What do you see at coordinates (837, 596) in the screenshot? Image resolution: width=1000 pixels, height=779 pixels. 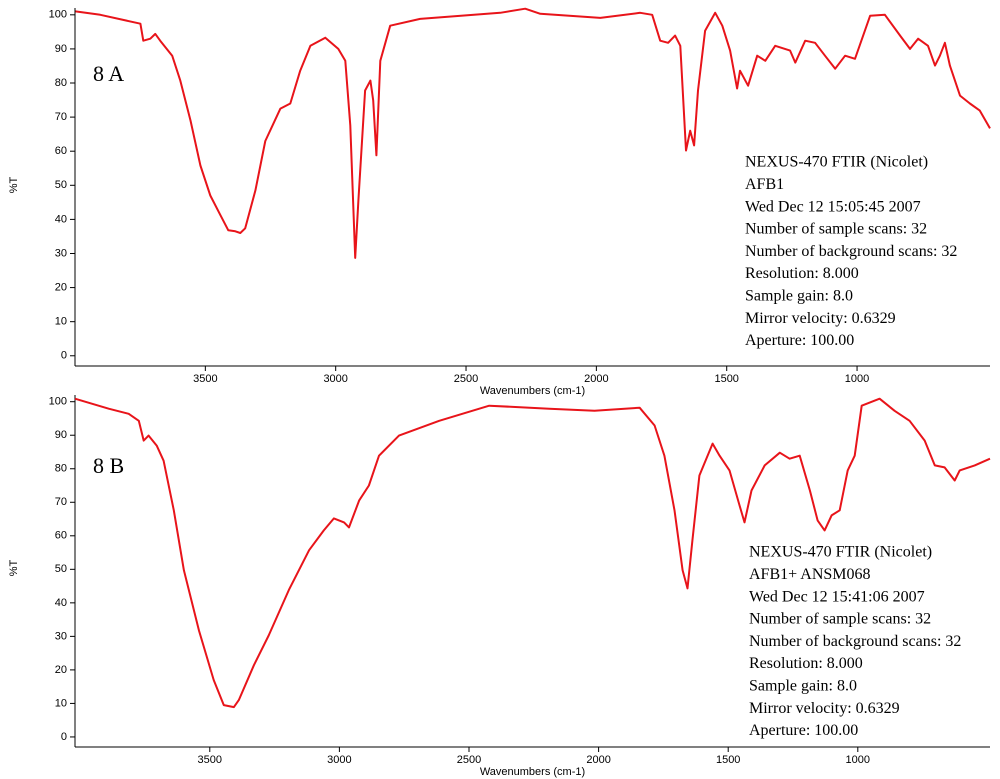 I see `annotation: Wed Dec 12 15:41:06 2007` at bounding box center [837, 596].